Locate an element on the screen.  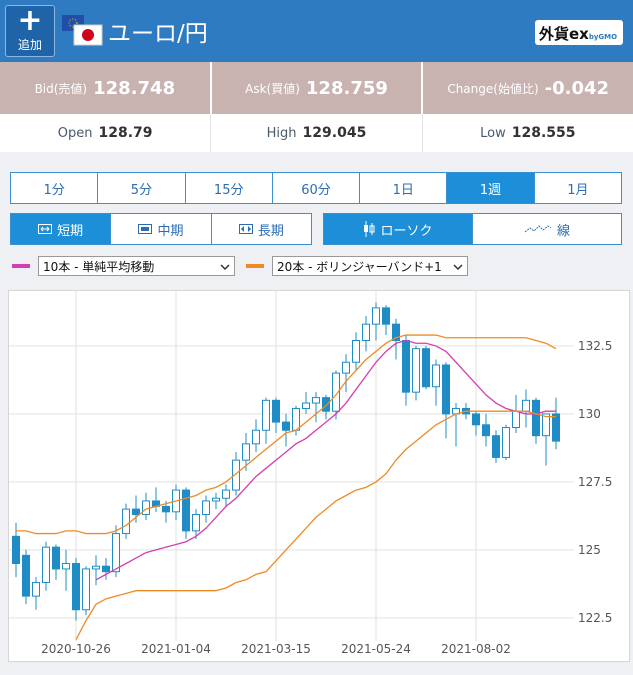
timeframe-tabs: 1分 5分 15分 60分 1日 1週 1月 is located at coordinates (316, 188).